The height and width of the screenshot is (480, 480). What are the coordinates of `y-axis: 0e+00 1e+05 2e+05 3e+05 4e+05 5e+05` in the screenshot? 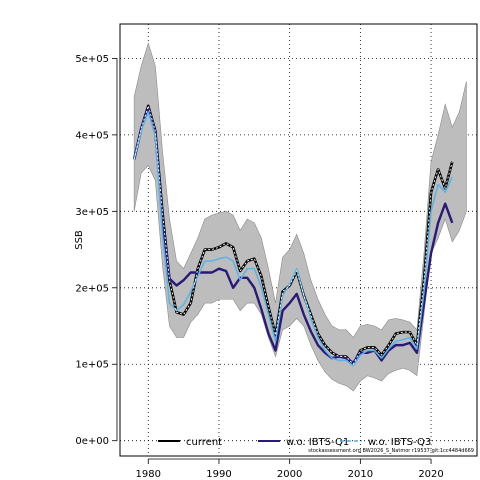 It's located at (96, 250).